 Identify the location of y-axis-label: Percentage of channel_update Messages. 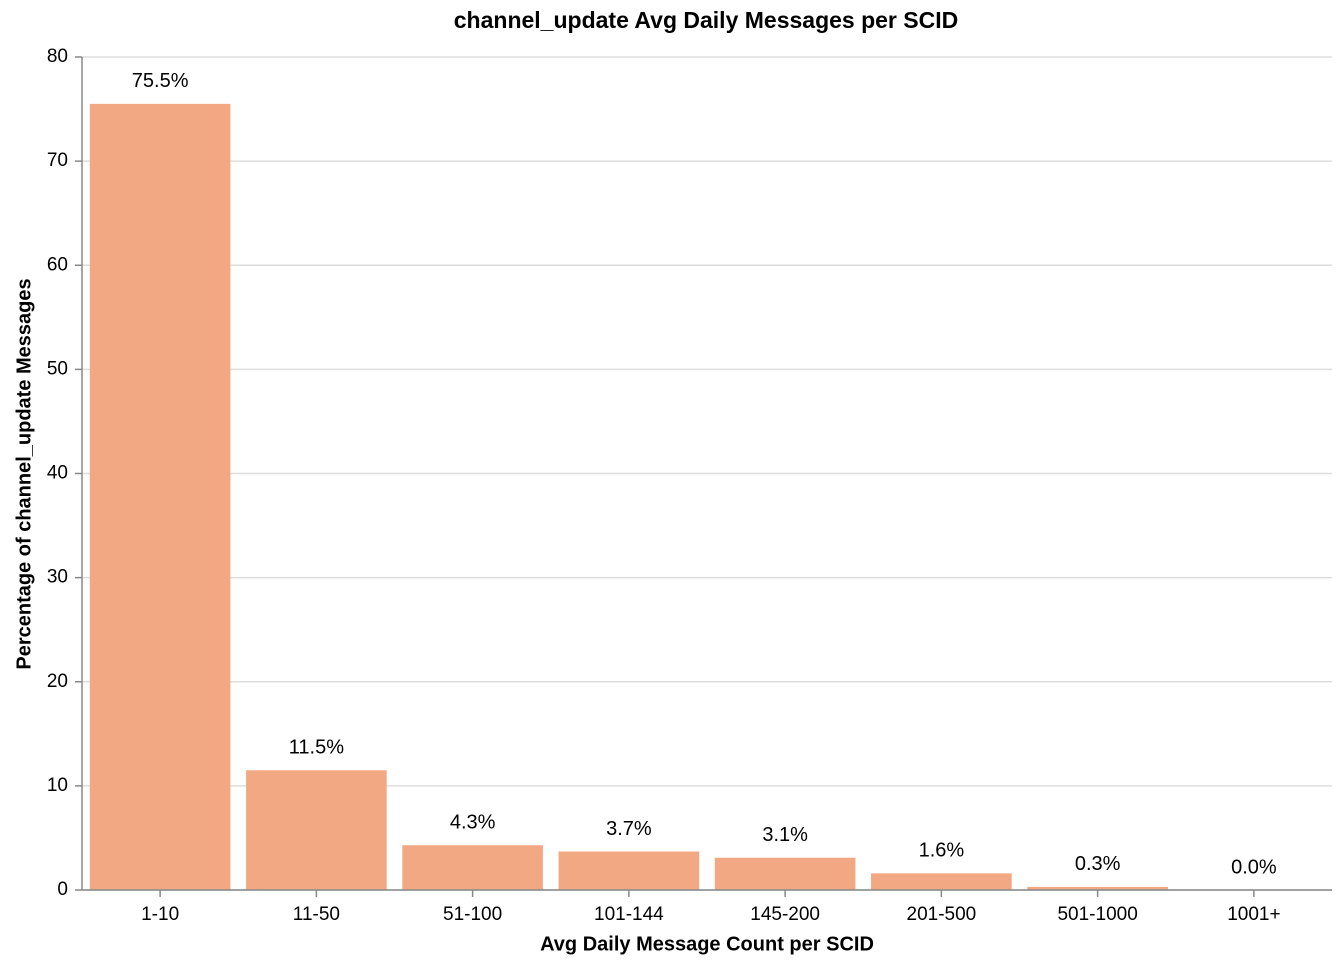
(24, 473).